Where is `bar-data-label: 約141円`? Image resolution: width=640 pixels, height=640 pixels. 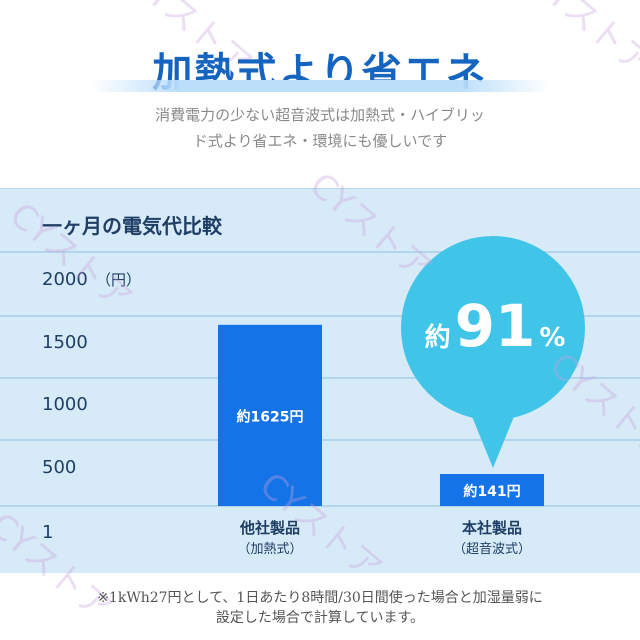 bar-data-label: 約141円 is located at coordinates (491, 491).